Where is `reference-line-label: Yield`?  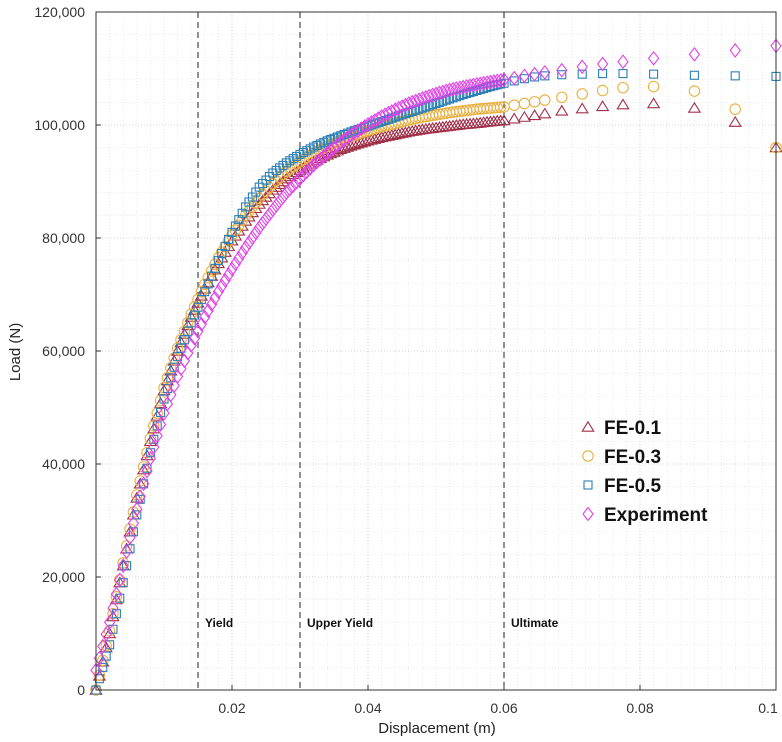
reference-line-label: Yield is located at coordinates (219, 623).